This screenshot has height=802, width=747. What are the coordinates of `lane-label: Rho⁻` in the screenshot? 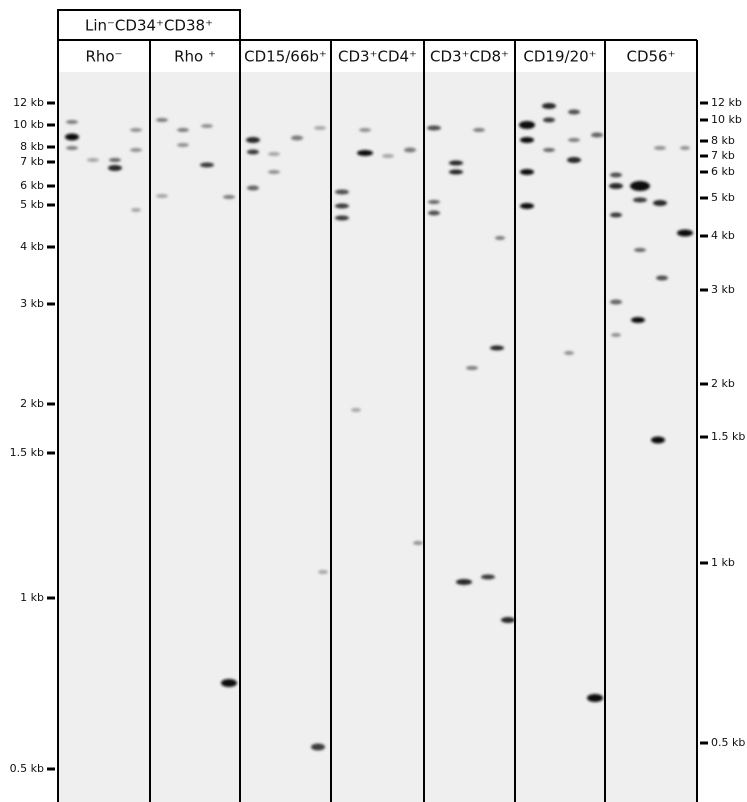 It's located at (103, 57).